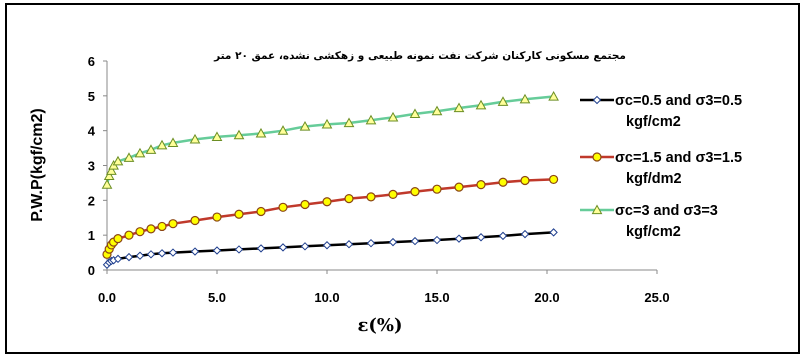 This screenshot has width=805, height=358. Describe the element at coordinates (654, 179) in the screenshot. I see `legend-label: kgf/dm2` at that location.